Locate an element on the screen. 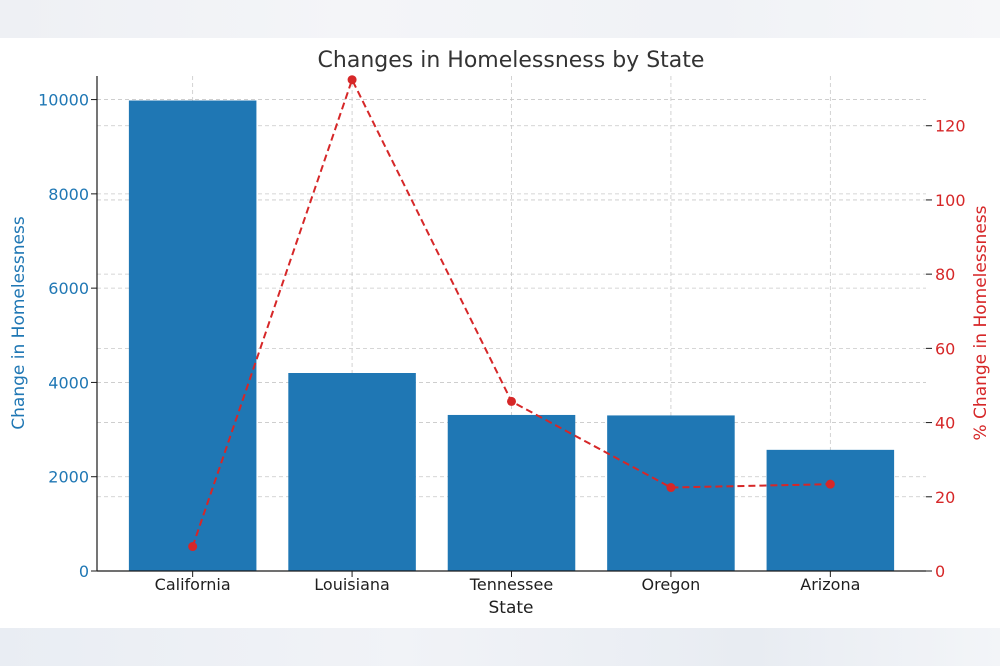 The image size is (1000, 666). x-tick-label: Oregon is located at coordinates (671, 584).